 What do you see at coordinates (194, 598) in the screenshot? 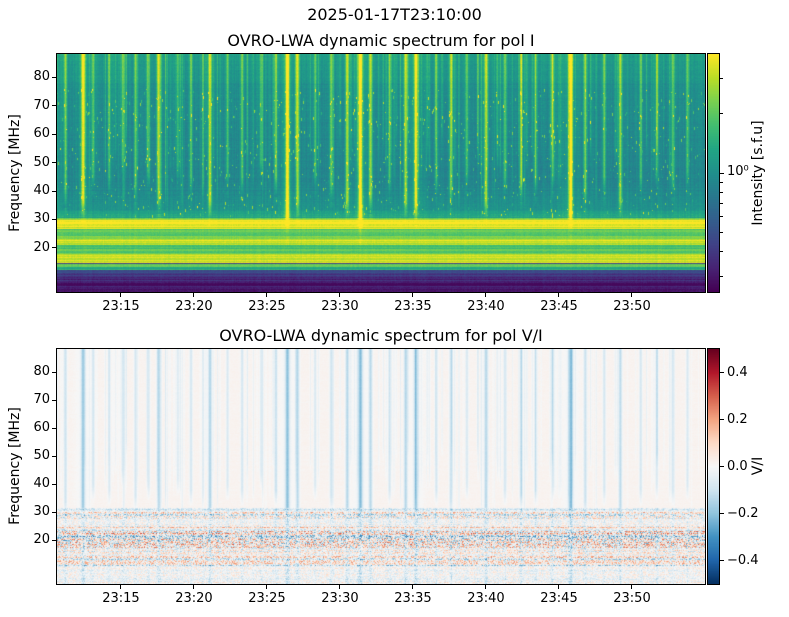
I see `panel2-x-tick-label: 23:20` at bounding box center [194, 598].